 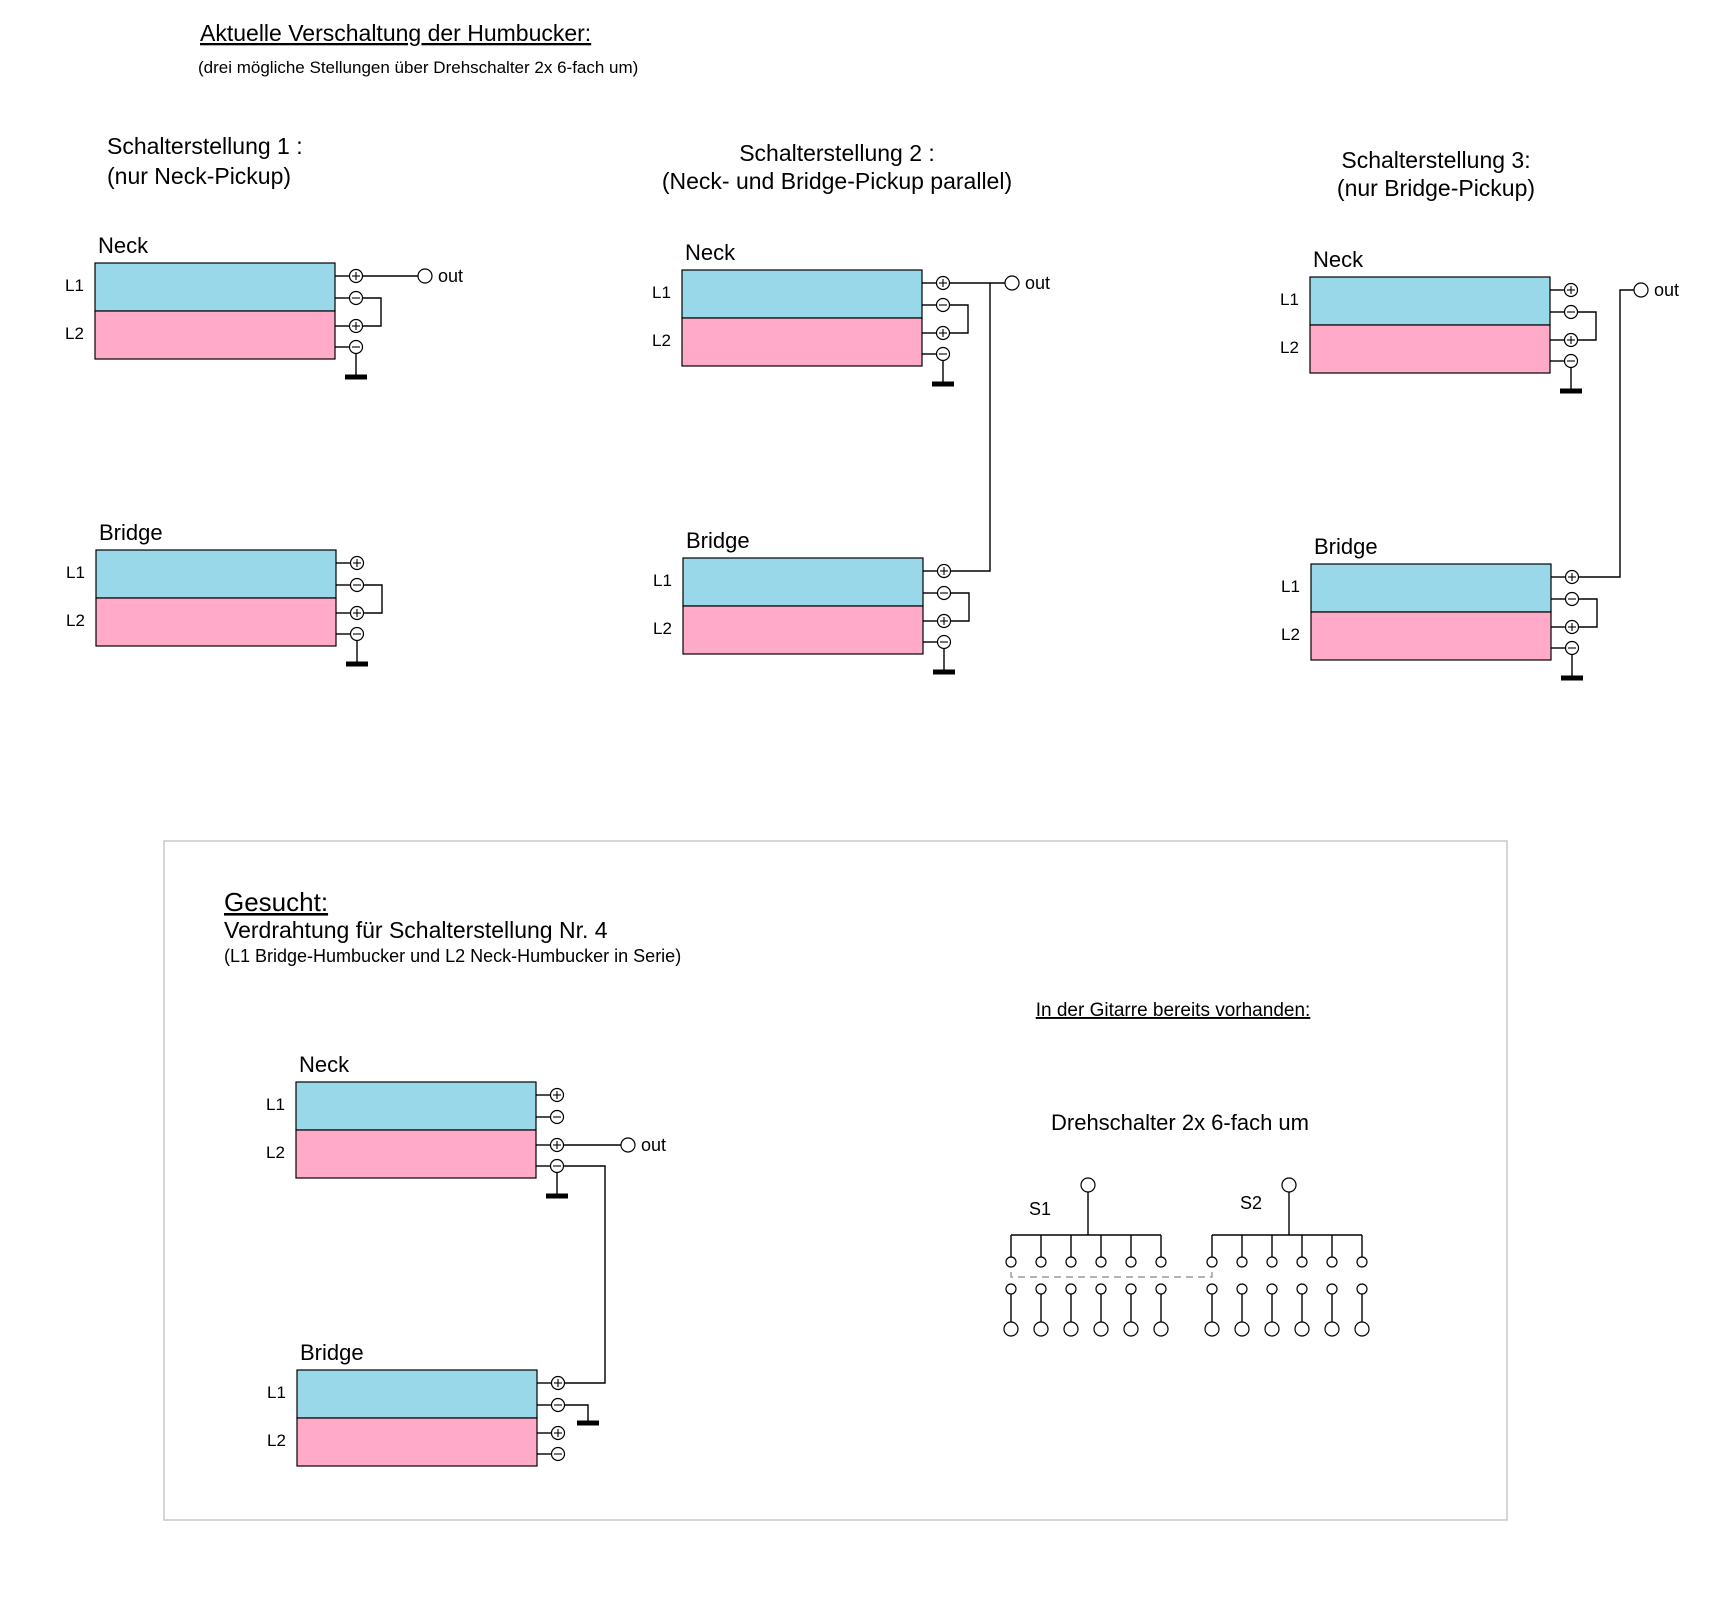 I want to click on pos4-neck: Neck L1 L2, so click(x=415, y=1115).